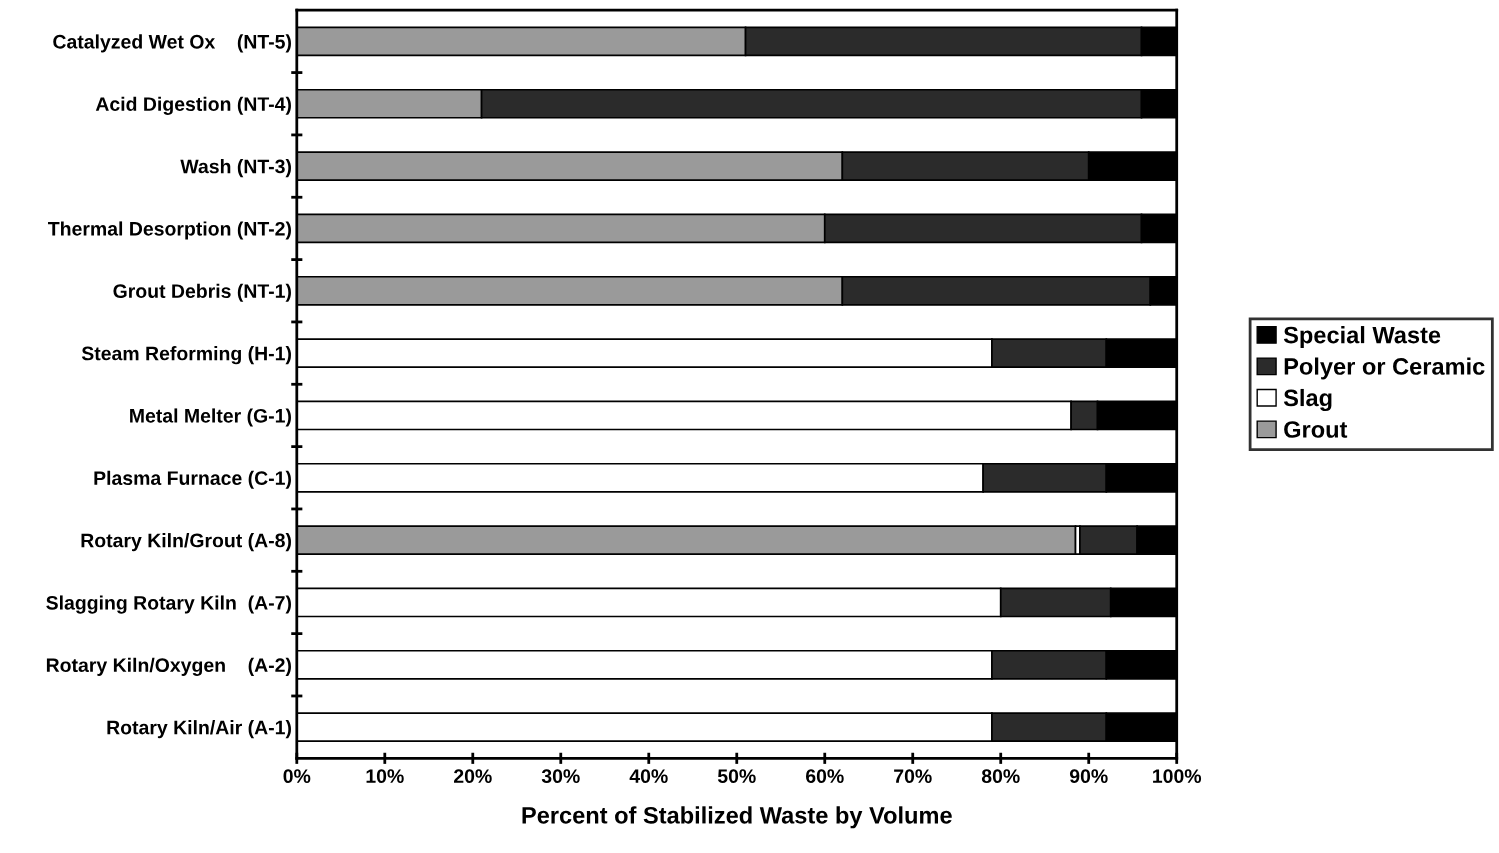  Describe the element at coordinates (168, 666) in the screenshot. I see `y-tick-label: Rotary Kiln/Oxygen (A-2)` at that location.